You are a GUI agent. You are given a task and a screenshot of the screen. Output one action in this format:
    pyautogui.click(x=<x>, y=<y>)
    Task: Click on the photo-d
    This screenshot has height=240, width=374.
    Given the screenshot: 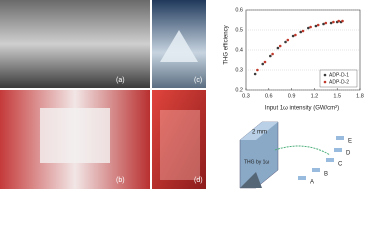 What is the action you would take?
    pyautogui.click(x=179, y=139)
    